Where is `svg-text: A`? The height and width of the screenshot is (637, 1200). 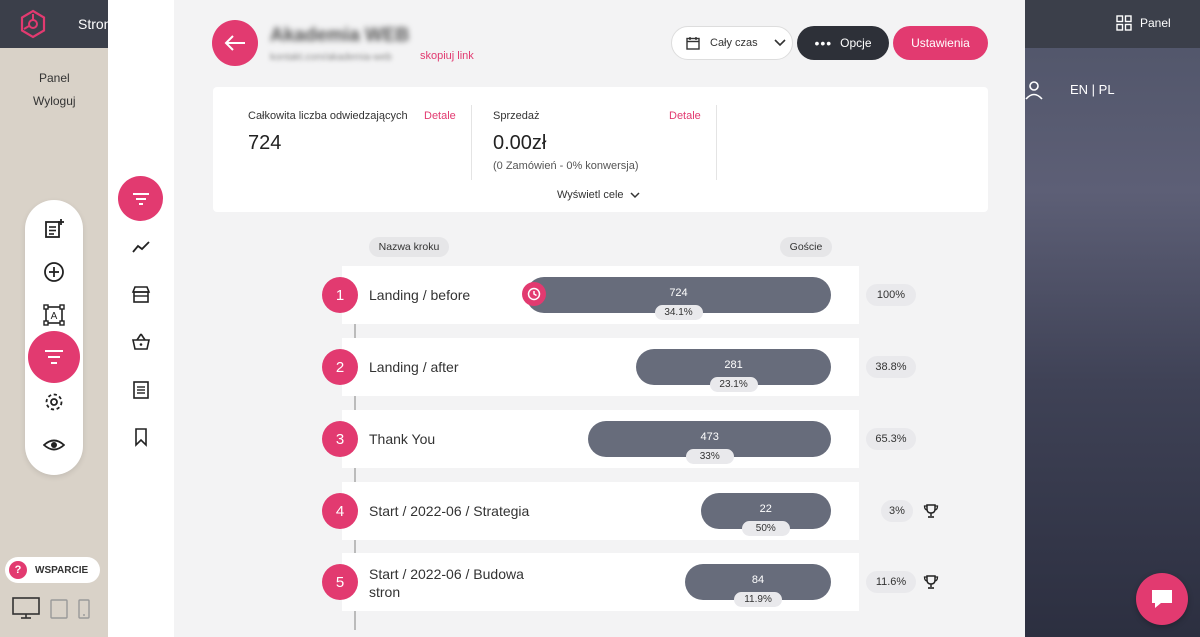 svg-text: A is located at coordinates (54, 316).